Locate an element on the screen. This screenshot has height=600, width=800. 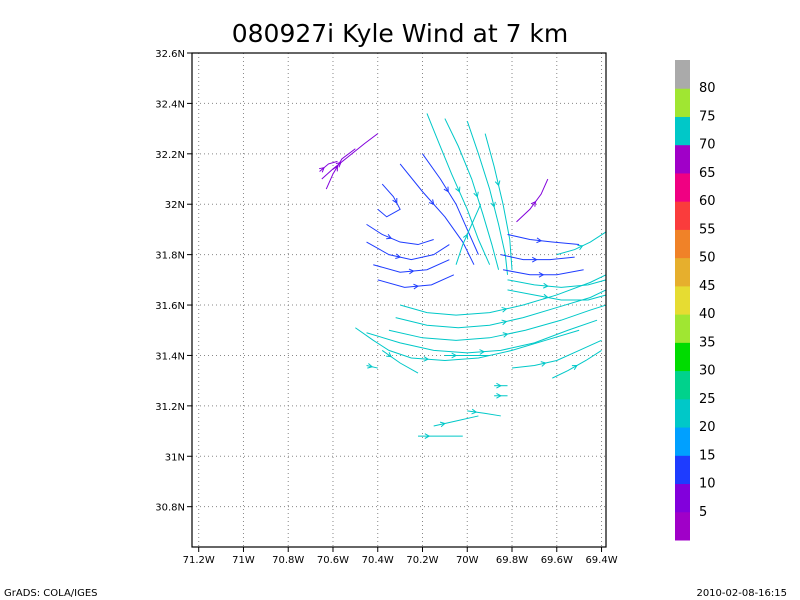
colorbar-label: 15 is located at coordinates (707, 455).